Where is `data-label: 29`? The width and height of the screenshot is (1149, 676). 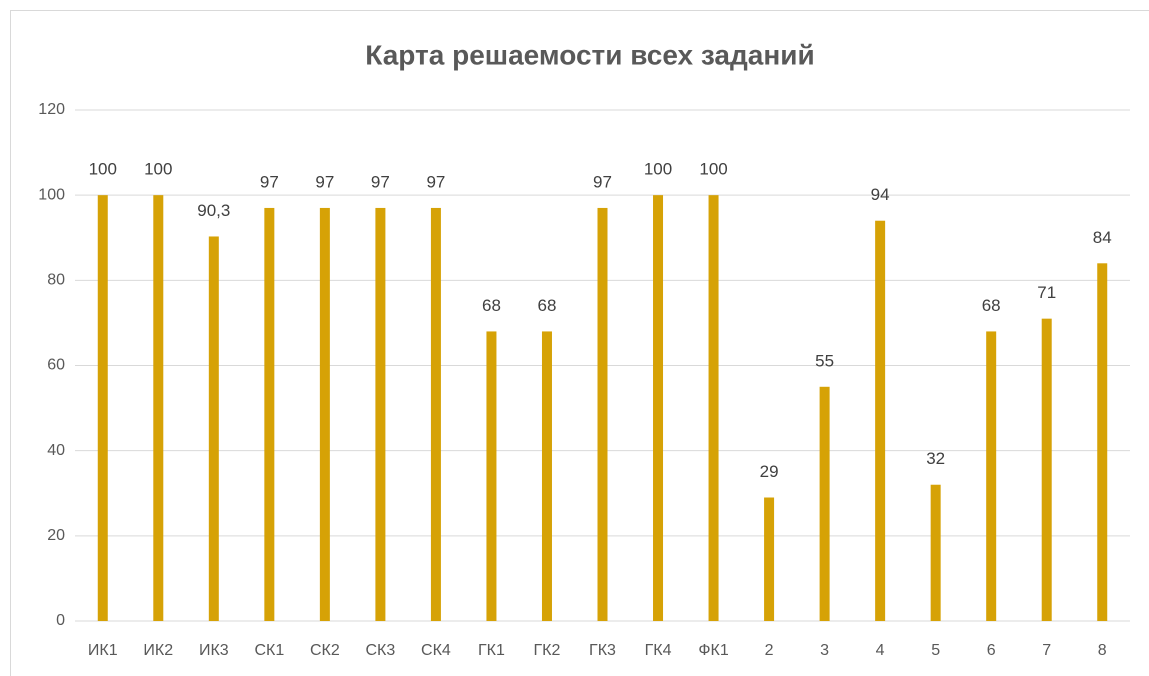
data-label: 29 is located at coordinates (769, 471).